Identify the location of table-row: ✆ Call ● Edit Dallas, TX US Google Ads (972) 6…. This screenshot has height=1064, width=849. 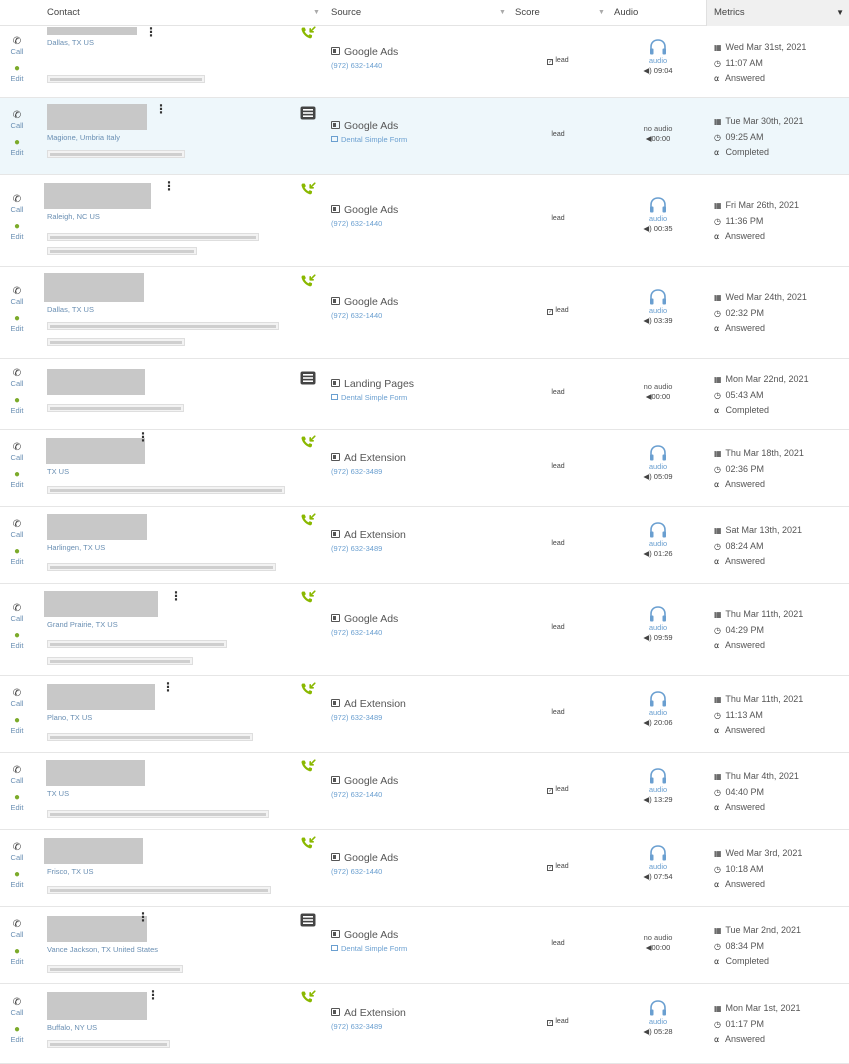
(424, 313).